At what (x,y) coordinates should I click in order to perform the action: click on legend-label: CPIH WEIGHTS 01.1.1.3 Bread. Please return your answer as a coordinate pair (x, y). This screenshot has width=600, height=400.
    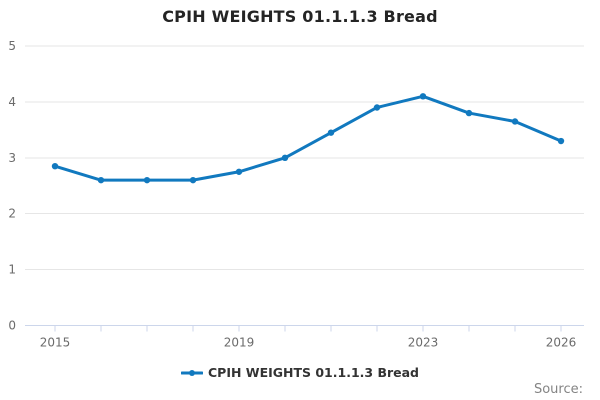
    Looking at the image, I should click on (313, 372).